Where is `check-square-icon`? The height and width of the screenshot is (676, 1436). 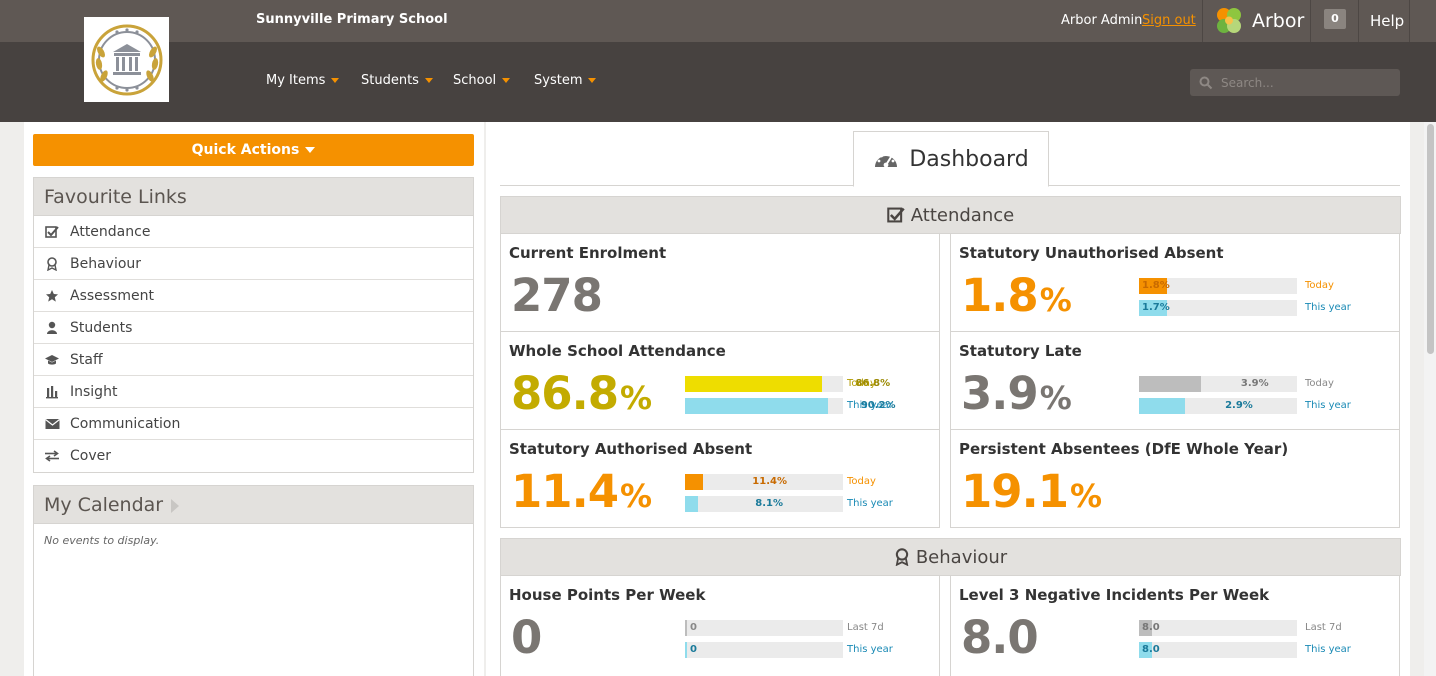 check-square-icon is located at coordinates (896, 215).